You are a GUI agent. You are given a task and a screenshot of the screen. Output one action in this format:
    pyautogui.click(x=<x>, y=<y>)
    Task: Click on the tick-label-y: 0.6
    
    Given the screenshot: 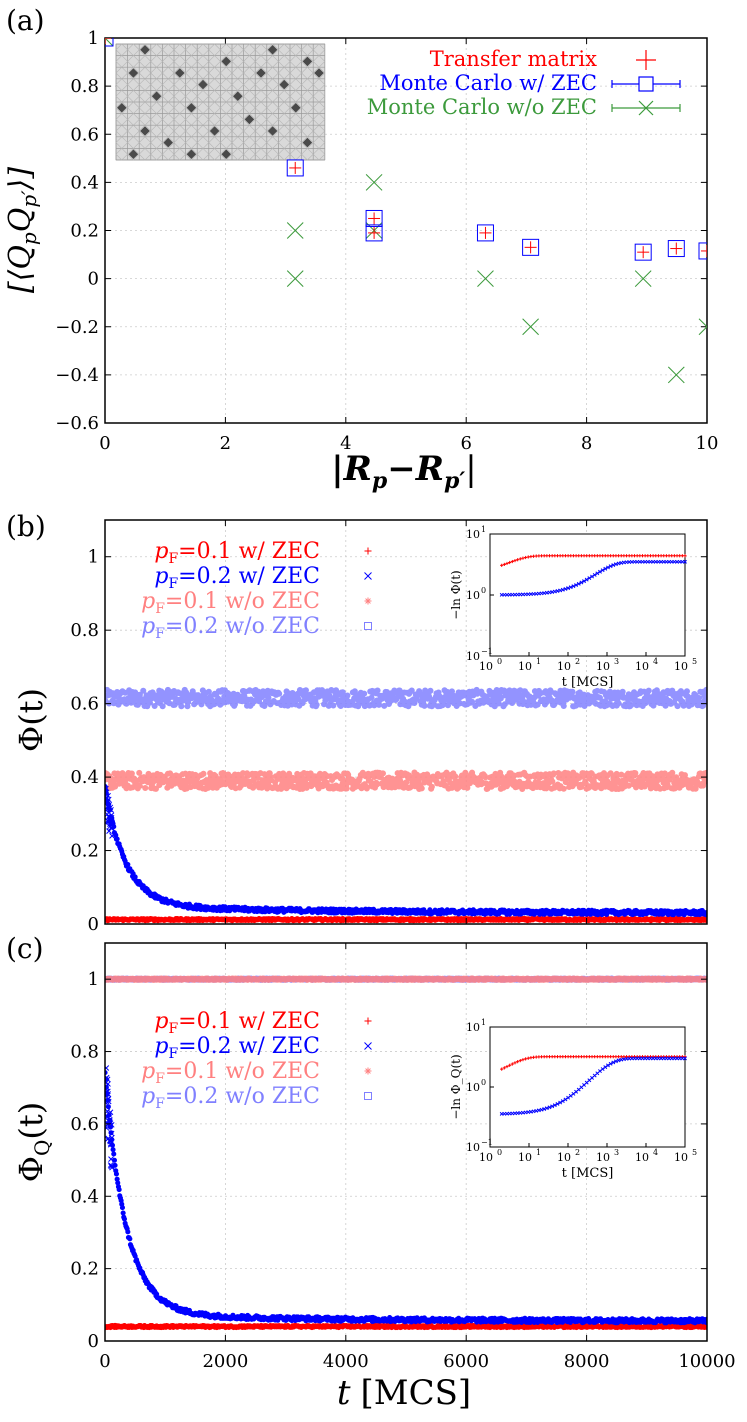 What is the action you would take?
    pyautogui.click(x=84, y=134)
    